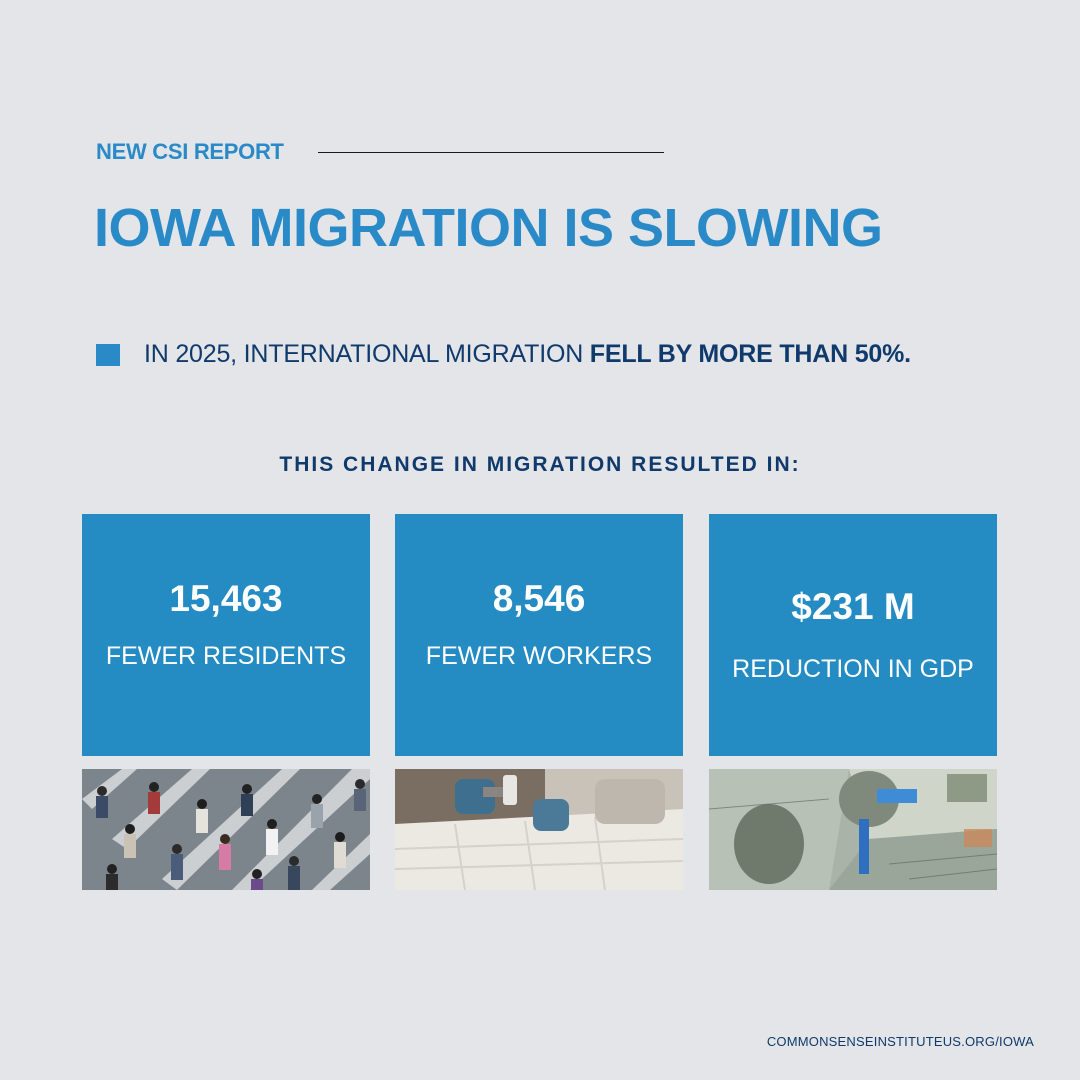 The image size is (1080, 1080). I want to click on stat-value: 8,546, so click(539, 598).